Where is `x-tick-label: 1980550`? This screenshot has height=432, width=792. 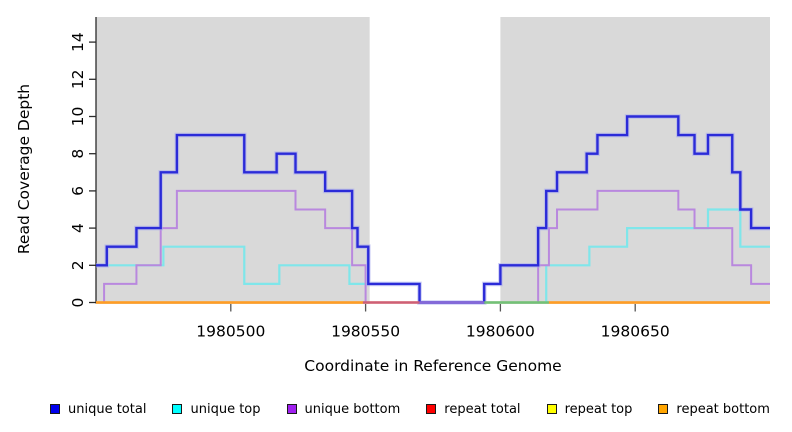
x-tick-label: 1980550 is located at coordinates (365, 332).